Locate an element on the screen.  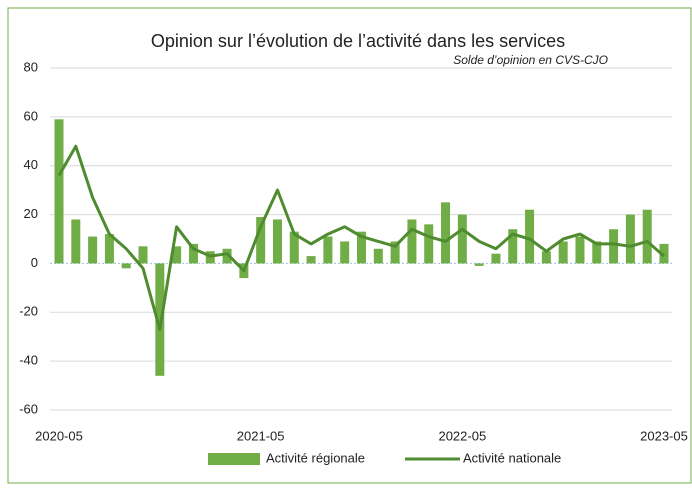
y-tick-label: 20 is located at coordinates (31, 213).